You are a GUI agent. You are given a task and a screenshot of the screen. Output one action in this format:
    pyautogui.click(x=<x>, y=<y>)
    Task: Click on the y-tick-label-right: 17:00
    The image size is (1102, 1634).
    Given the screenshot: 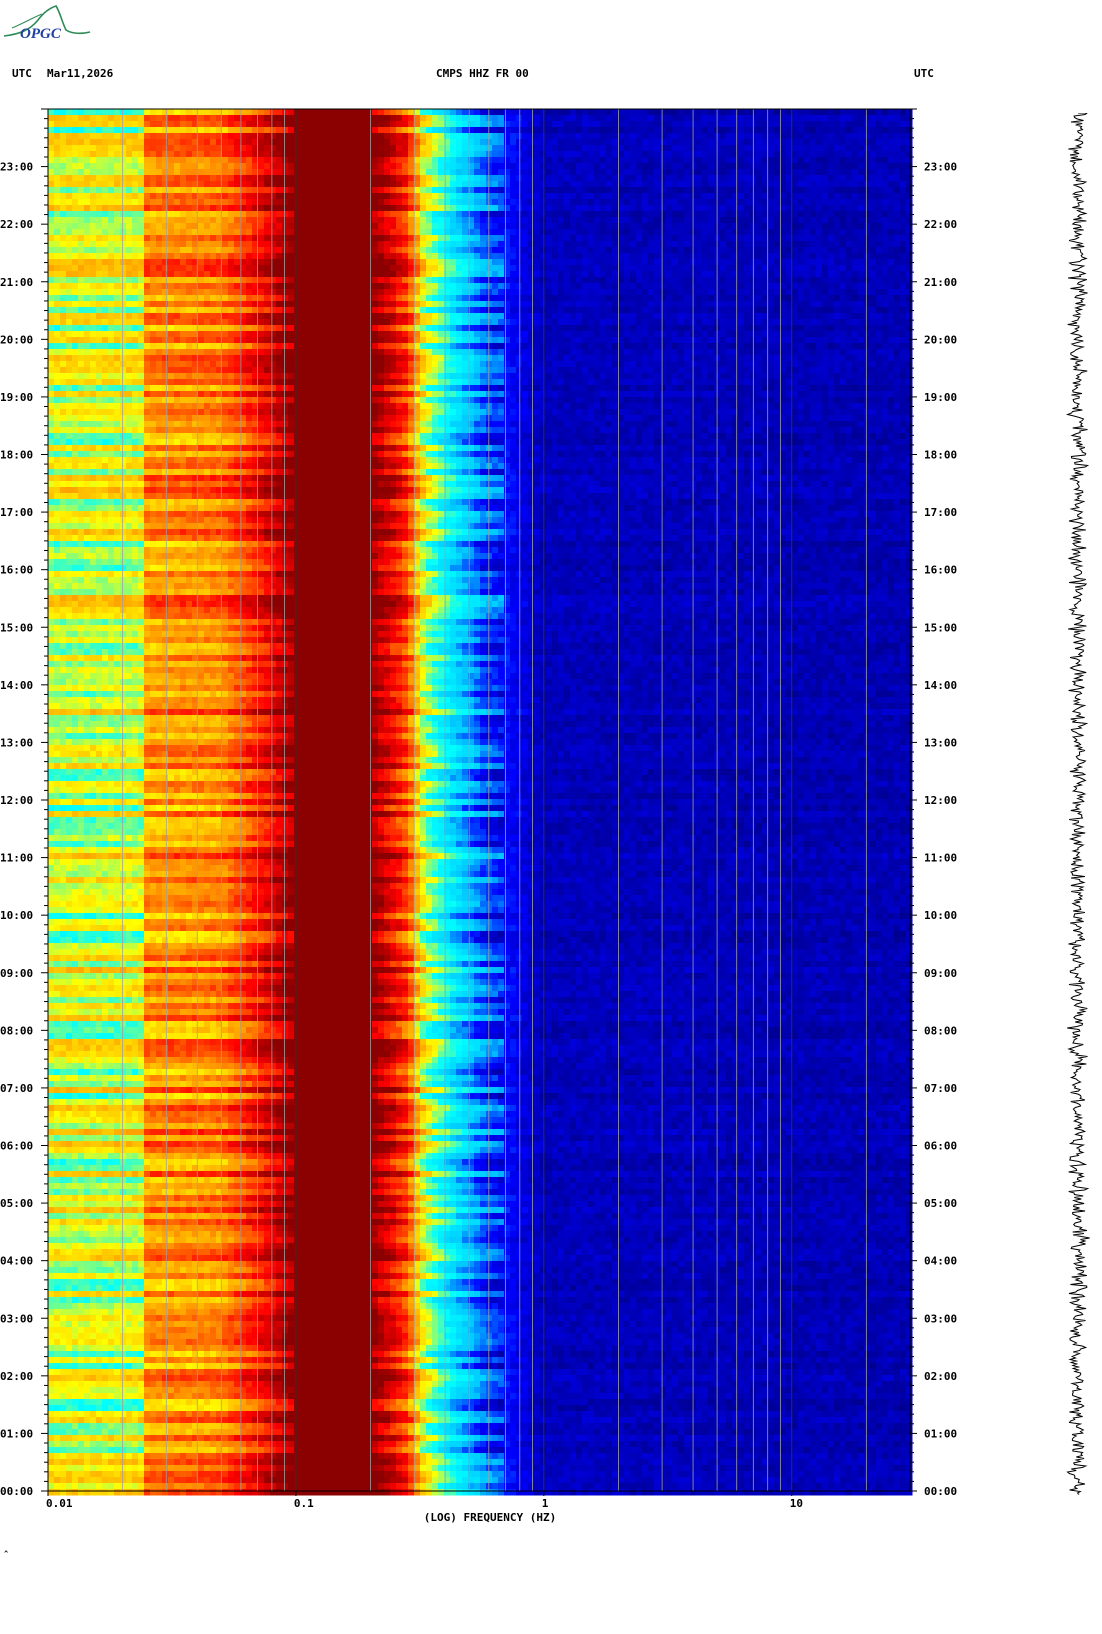 What is the action you would take?
    pyautogui.click(x=940, y=512)
    